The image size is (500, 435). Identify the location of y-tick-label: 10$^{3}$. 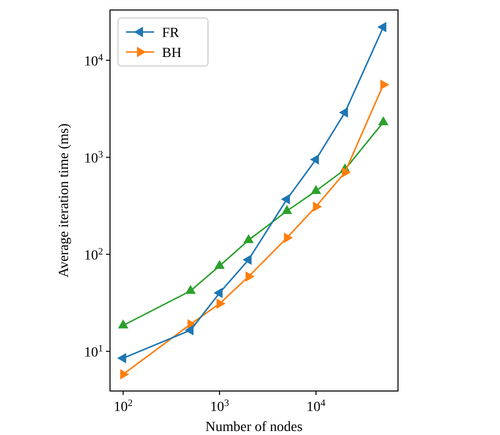
(94, 157).